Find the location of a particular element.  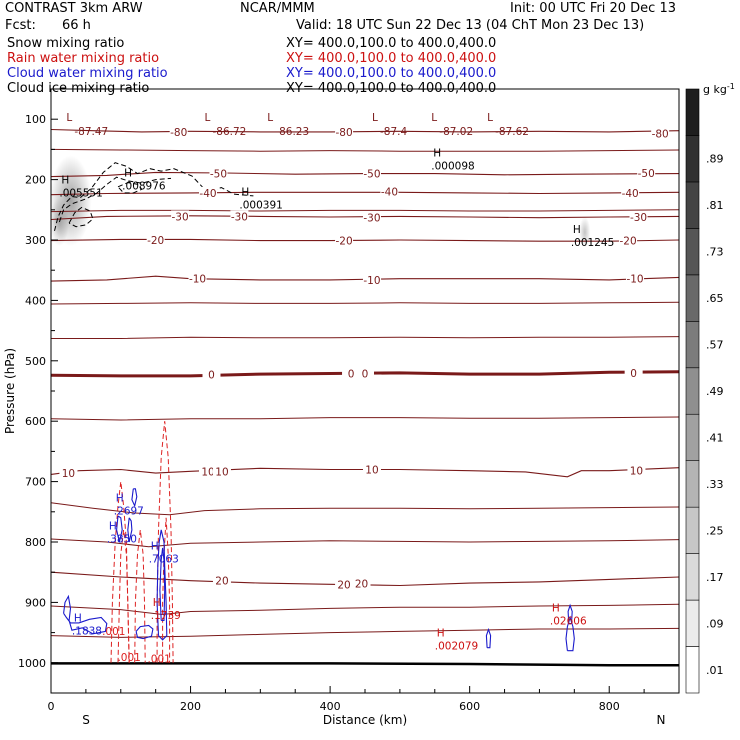

isotherm-label-10-1: 10 is located at coordinates (207, 472).